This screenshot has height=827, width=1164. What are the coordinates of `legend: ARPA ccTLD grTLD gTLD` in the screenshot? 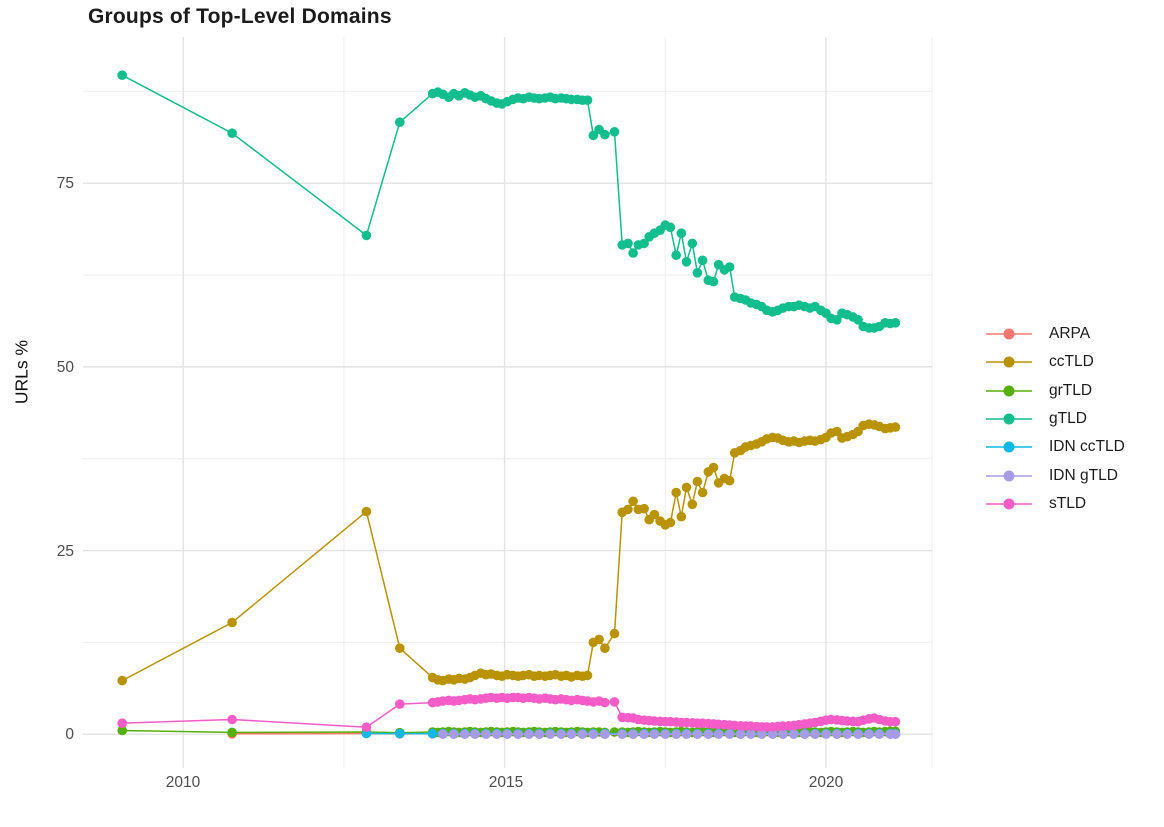 It's located at (1055, 419).